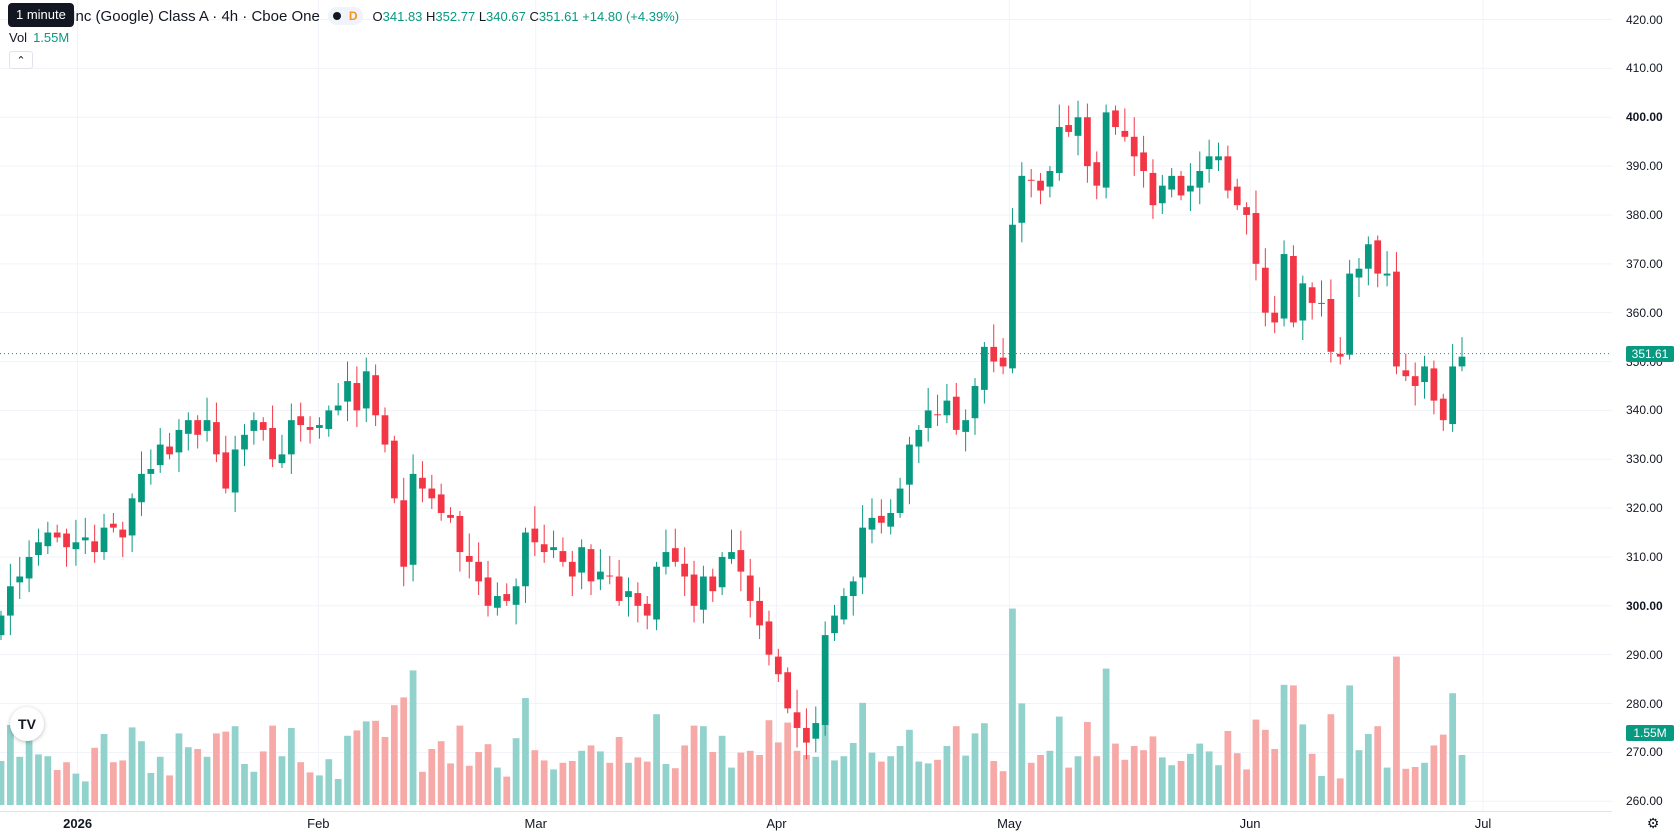 The height and width of the screenshot is (836, 1678). I want to click on time-tick-label: Feb, so click(318, 823).